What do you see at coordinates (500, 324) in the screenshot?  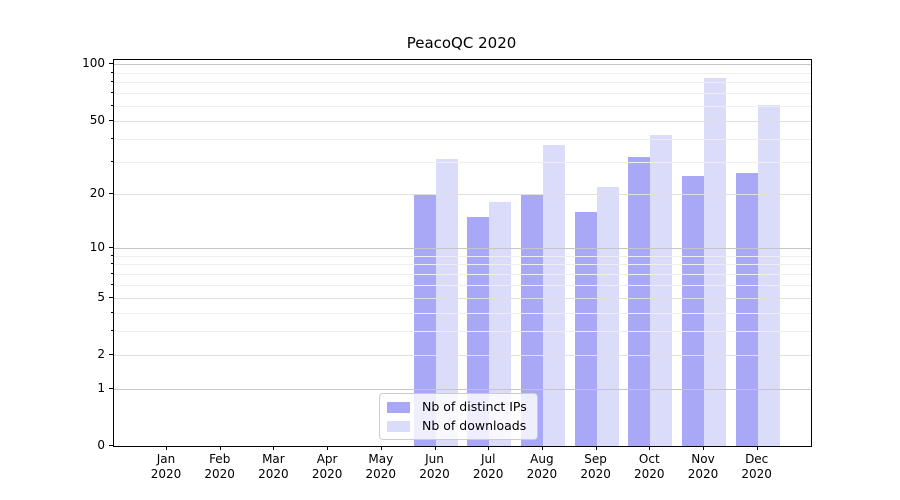 I see `bar-downloads-jul` at bounding box center [500, 324].